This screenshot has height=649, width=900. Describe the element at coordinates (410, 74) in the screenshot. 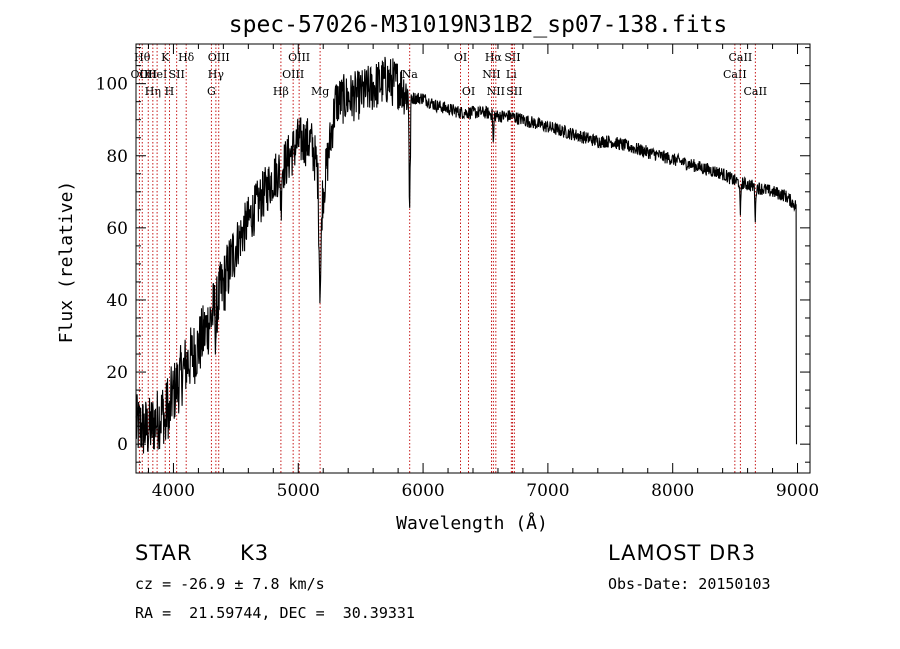

I see `spectral-line-label: Na` at that location.